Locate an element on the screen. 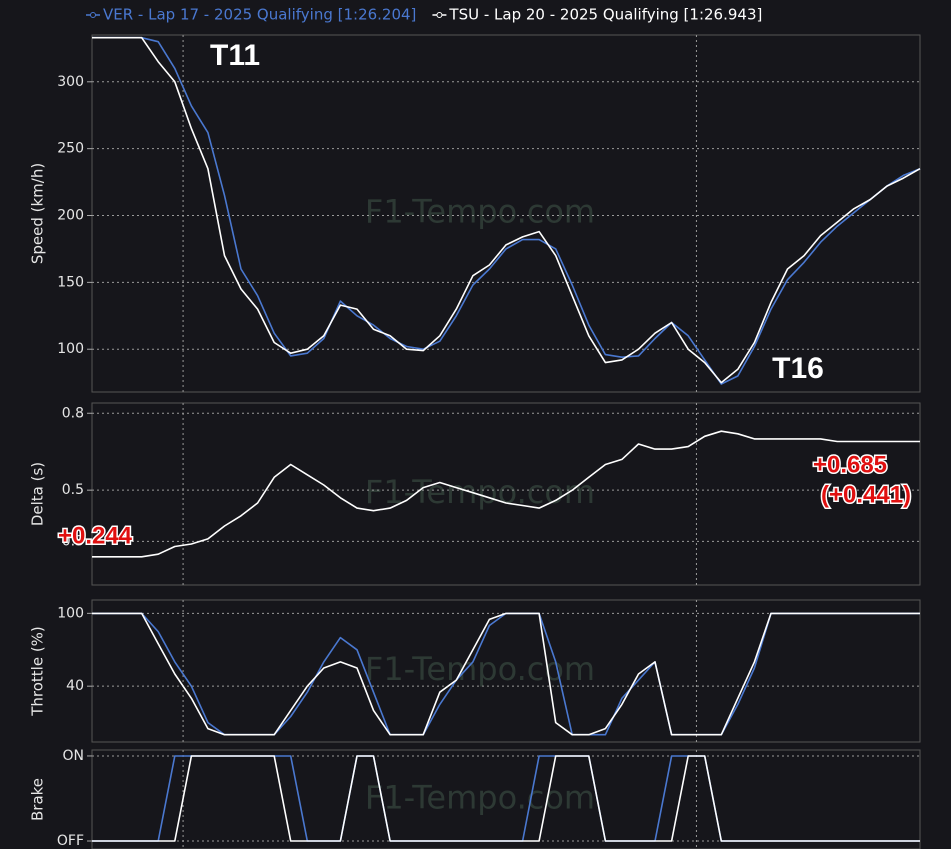 The width and height of the screenshot is (951, 849). annotation: T16 is located at coordinates (798, 368).